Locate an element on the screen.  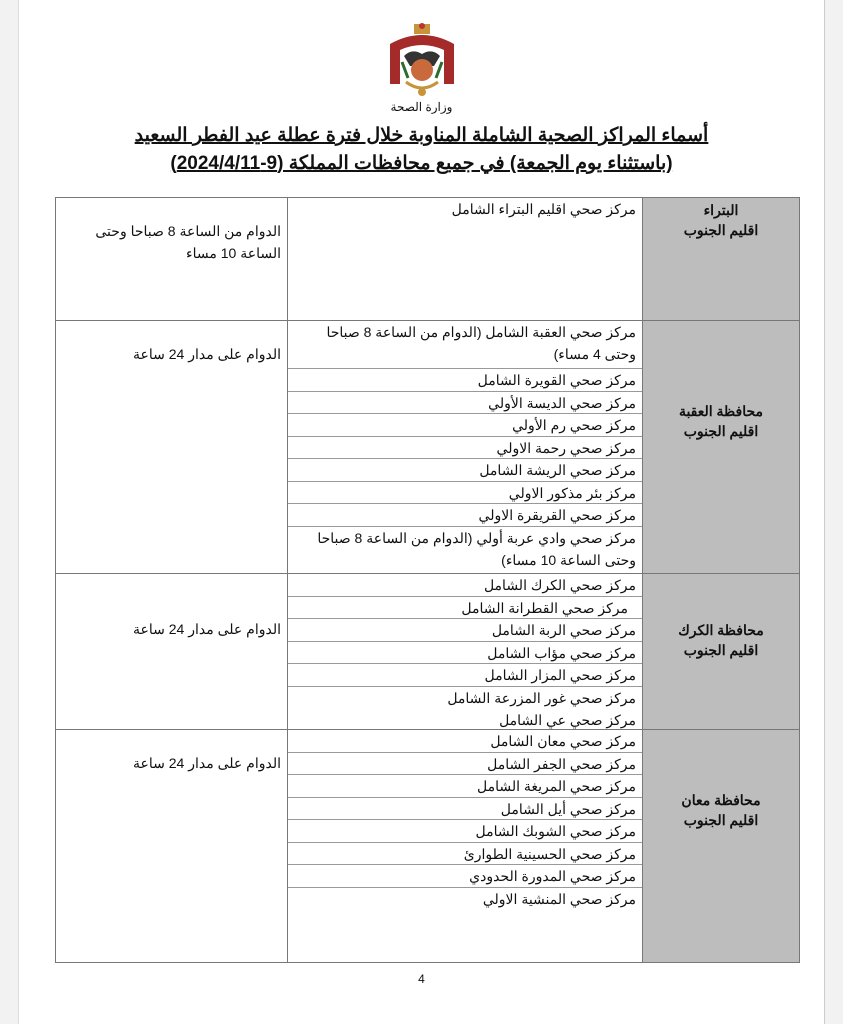
center-item: مركز صحي معان الشامل is located at coordinates (465, 741).